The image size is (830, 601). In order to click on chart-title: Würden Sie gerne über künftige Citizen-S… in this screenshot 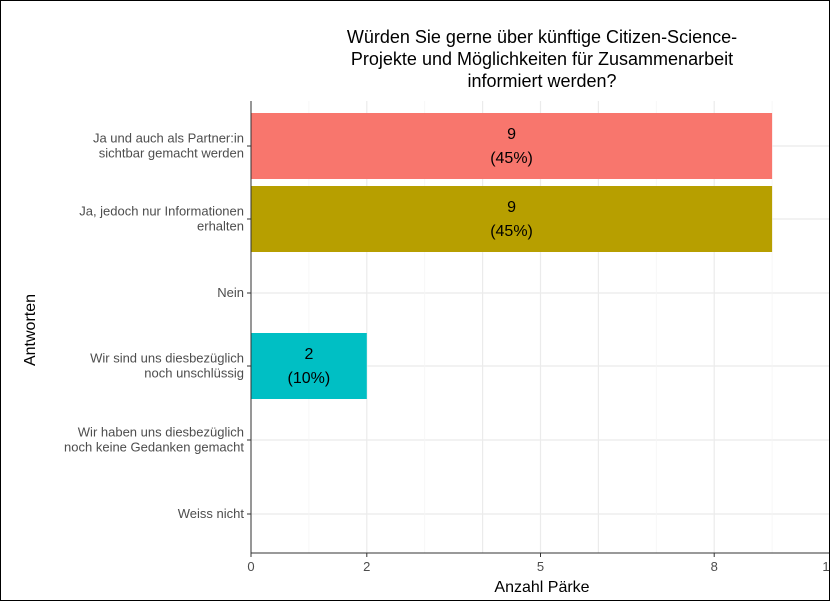, I will do `click(542, 59)`.